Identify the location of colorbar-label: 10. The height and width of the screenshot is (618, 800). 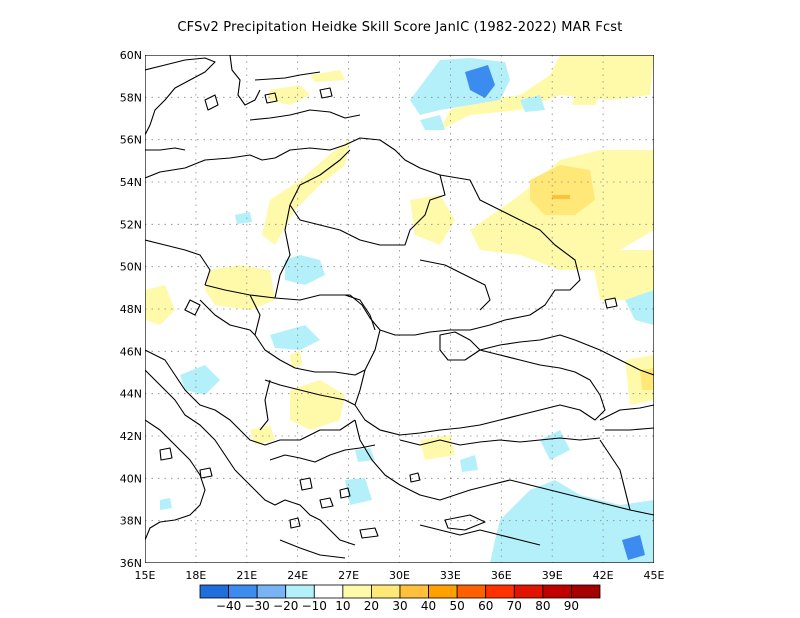
(342, 606).